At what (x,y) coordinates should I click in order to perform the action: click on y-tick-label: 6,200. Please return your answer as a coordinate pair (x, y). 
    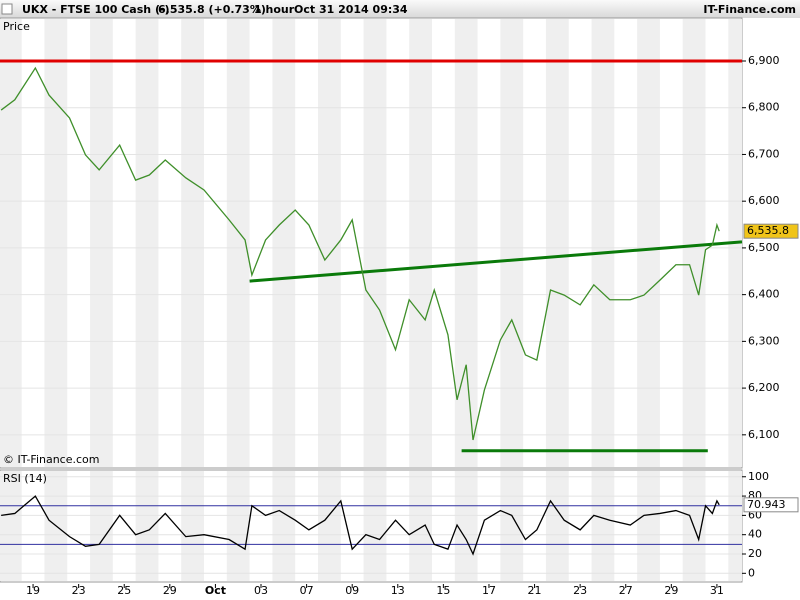
    Looking at the image, I should click on (764, 387).